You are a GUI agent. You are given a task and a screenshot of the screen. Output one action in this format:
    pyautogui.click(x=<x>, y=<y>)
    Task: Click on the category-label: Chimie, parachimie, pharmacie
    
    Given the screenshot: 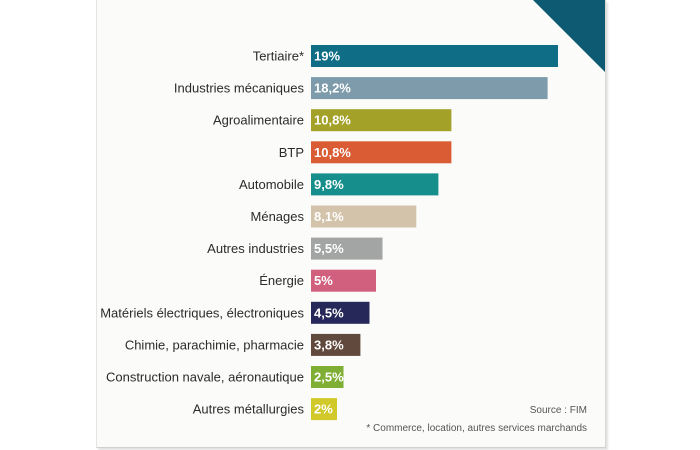 What is the action you would take?
    pyautogui.click(x=214, y=344)
    